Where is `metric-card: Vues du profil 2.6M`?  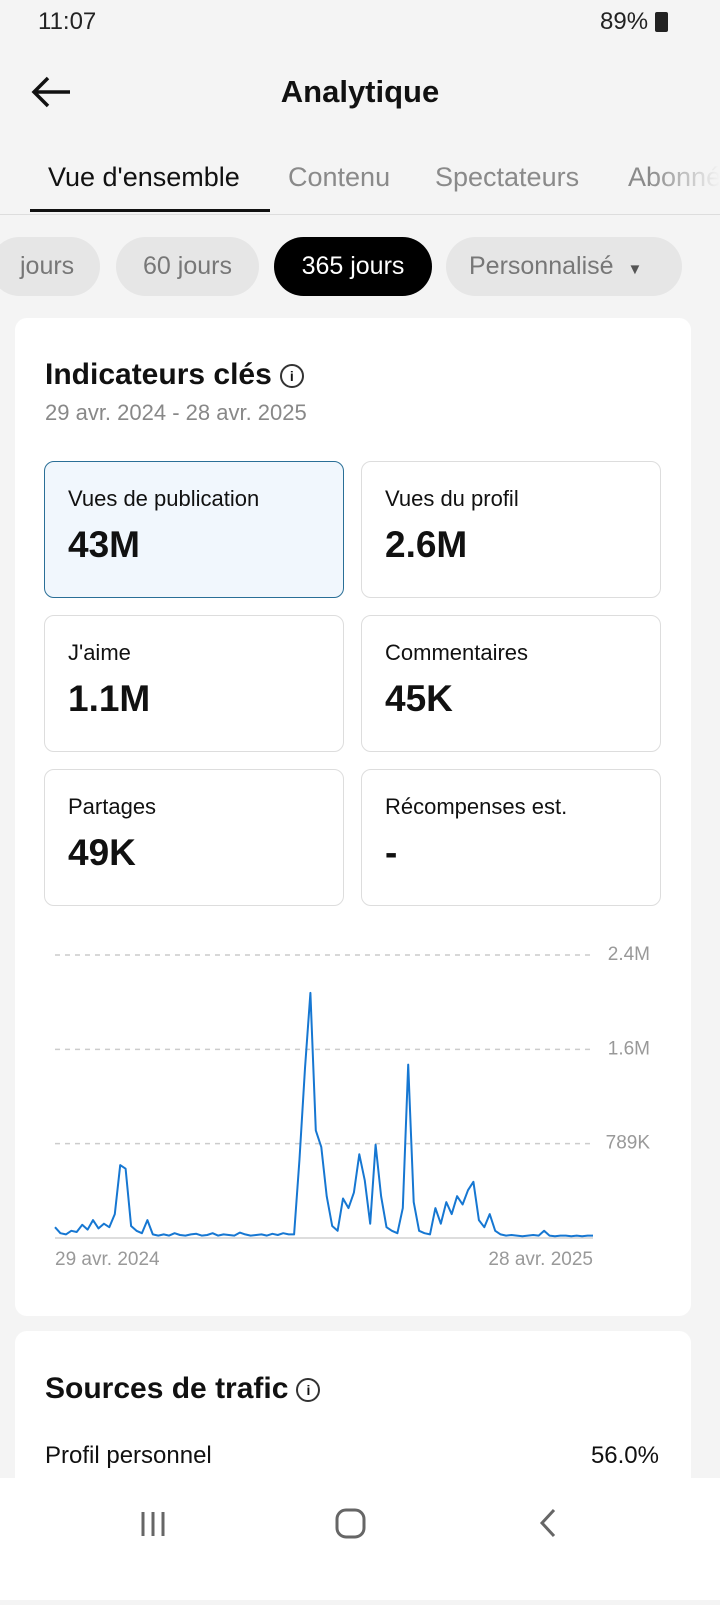 metric-card: Vues du profil 2.6M is located at coordinates (511, 529).